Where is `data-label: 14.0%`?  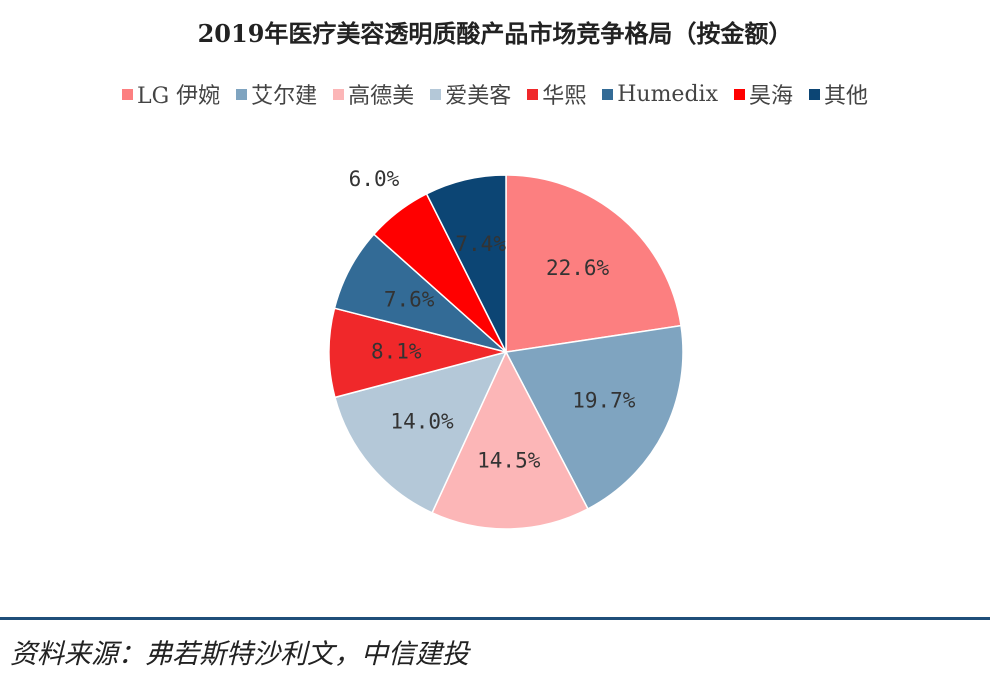 data-label: 14.0% is located at coordinates (422, 422).